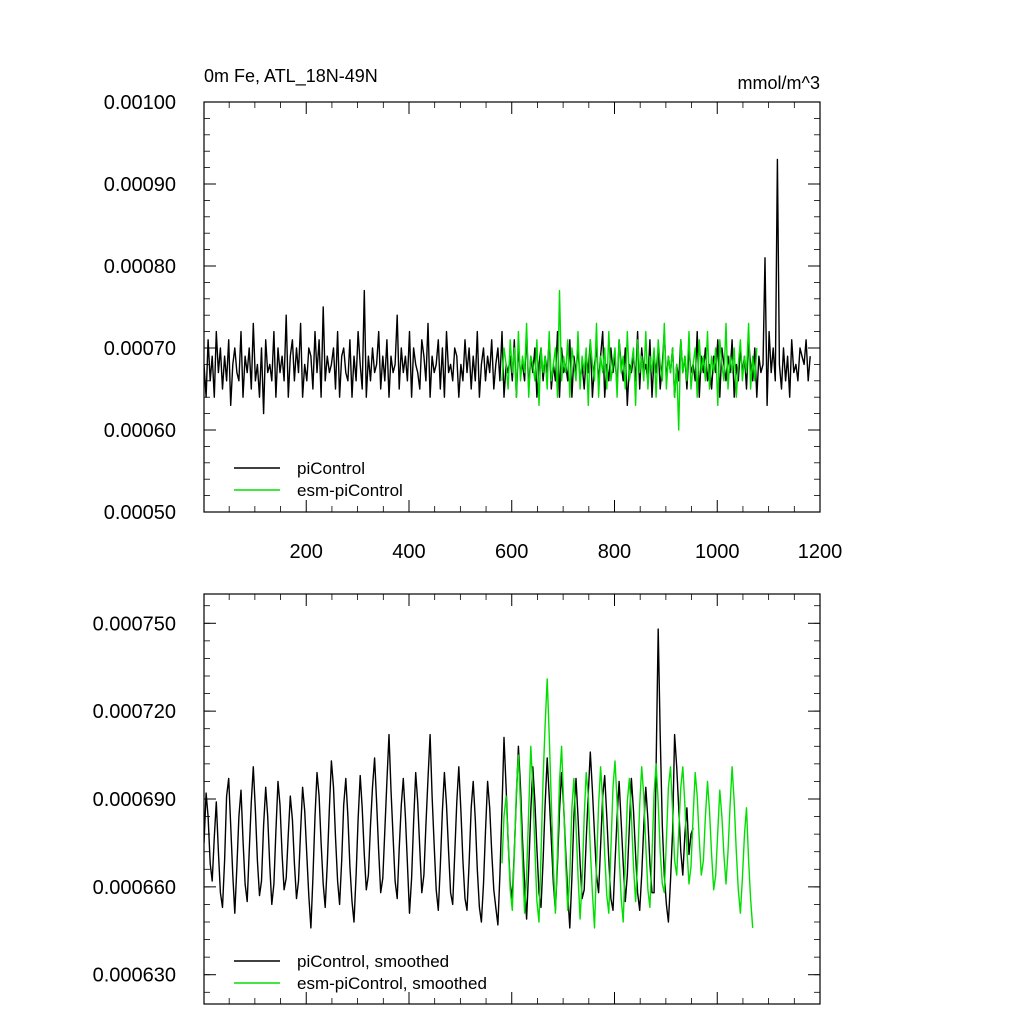 This screenshot has height=1024, width=1024. What do you see at coordinates (134, 888) in the screenshot?
I see `y-tick-label: 0.000660` at bounding box center [134, 888].